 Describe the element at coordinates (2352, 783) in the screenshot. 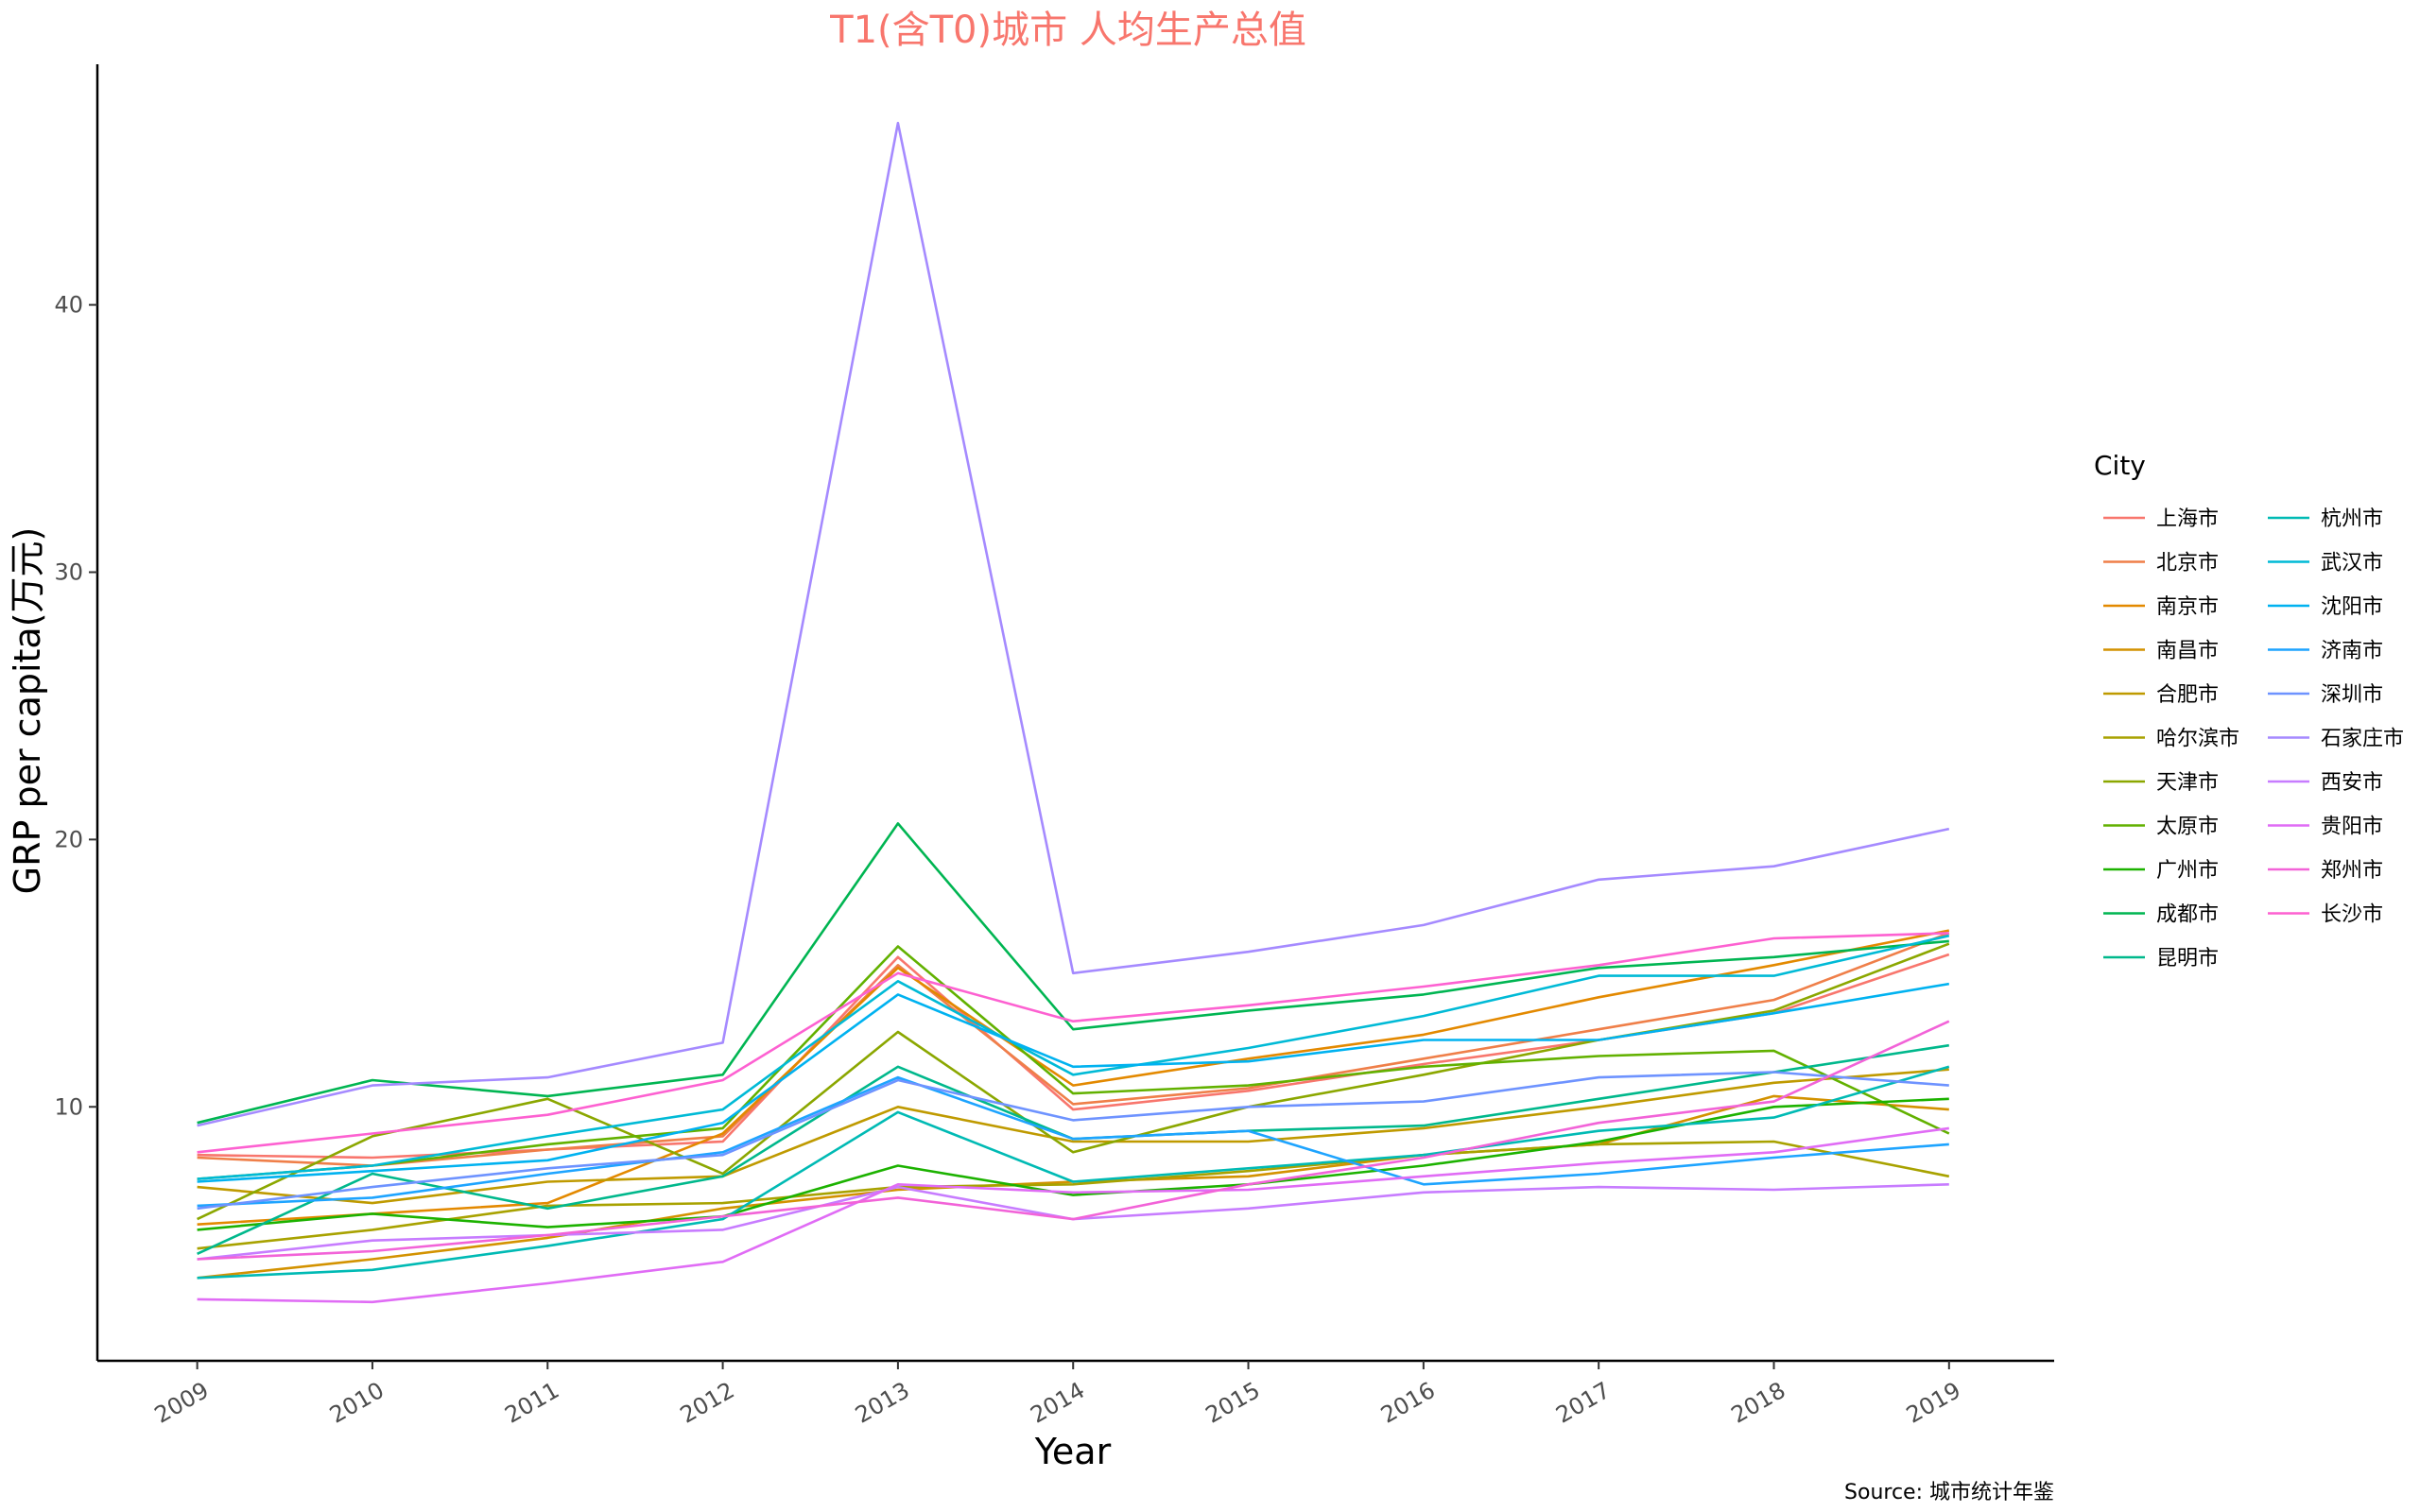

I see `legend-label: 西安市` at that location.